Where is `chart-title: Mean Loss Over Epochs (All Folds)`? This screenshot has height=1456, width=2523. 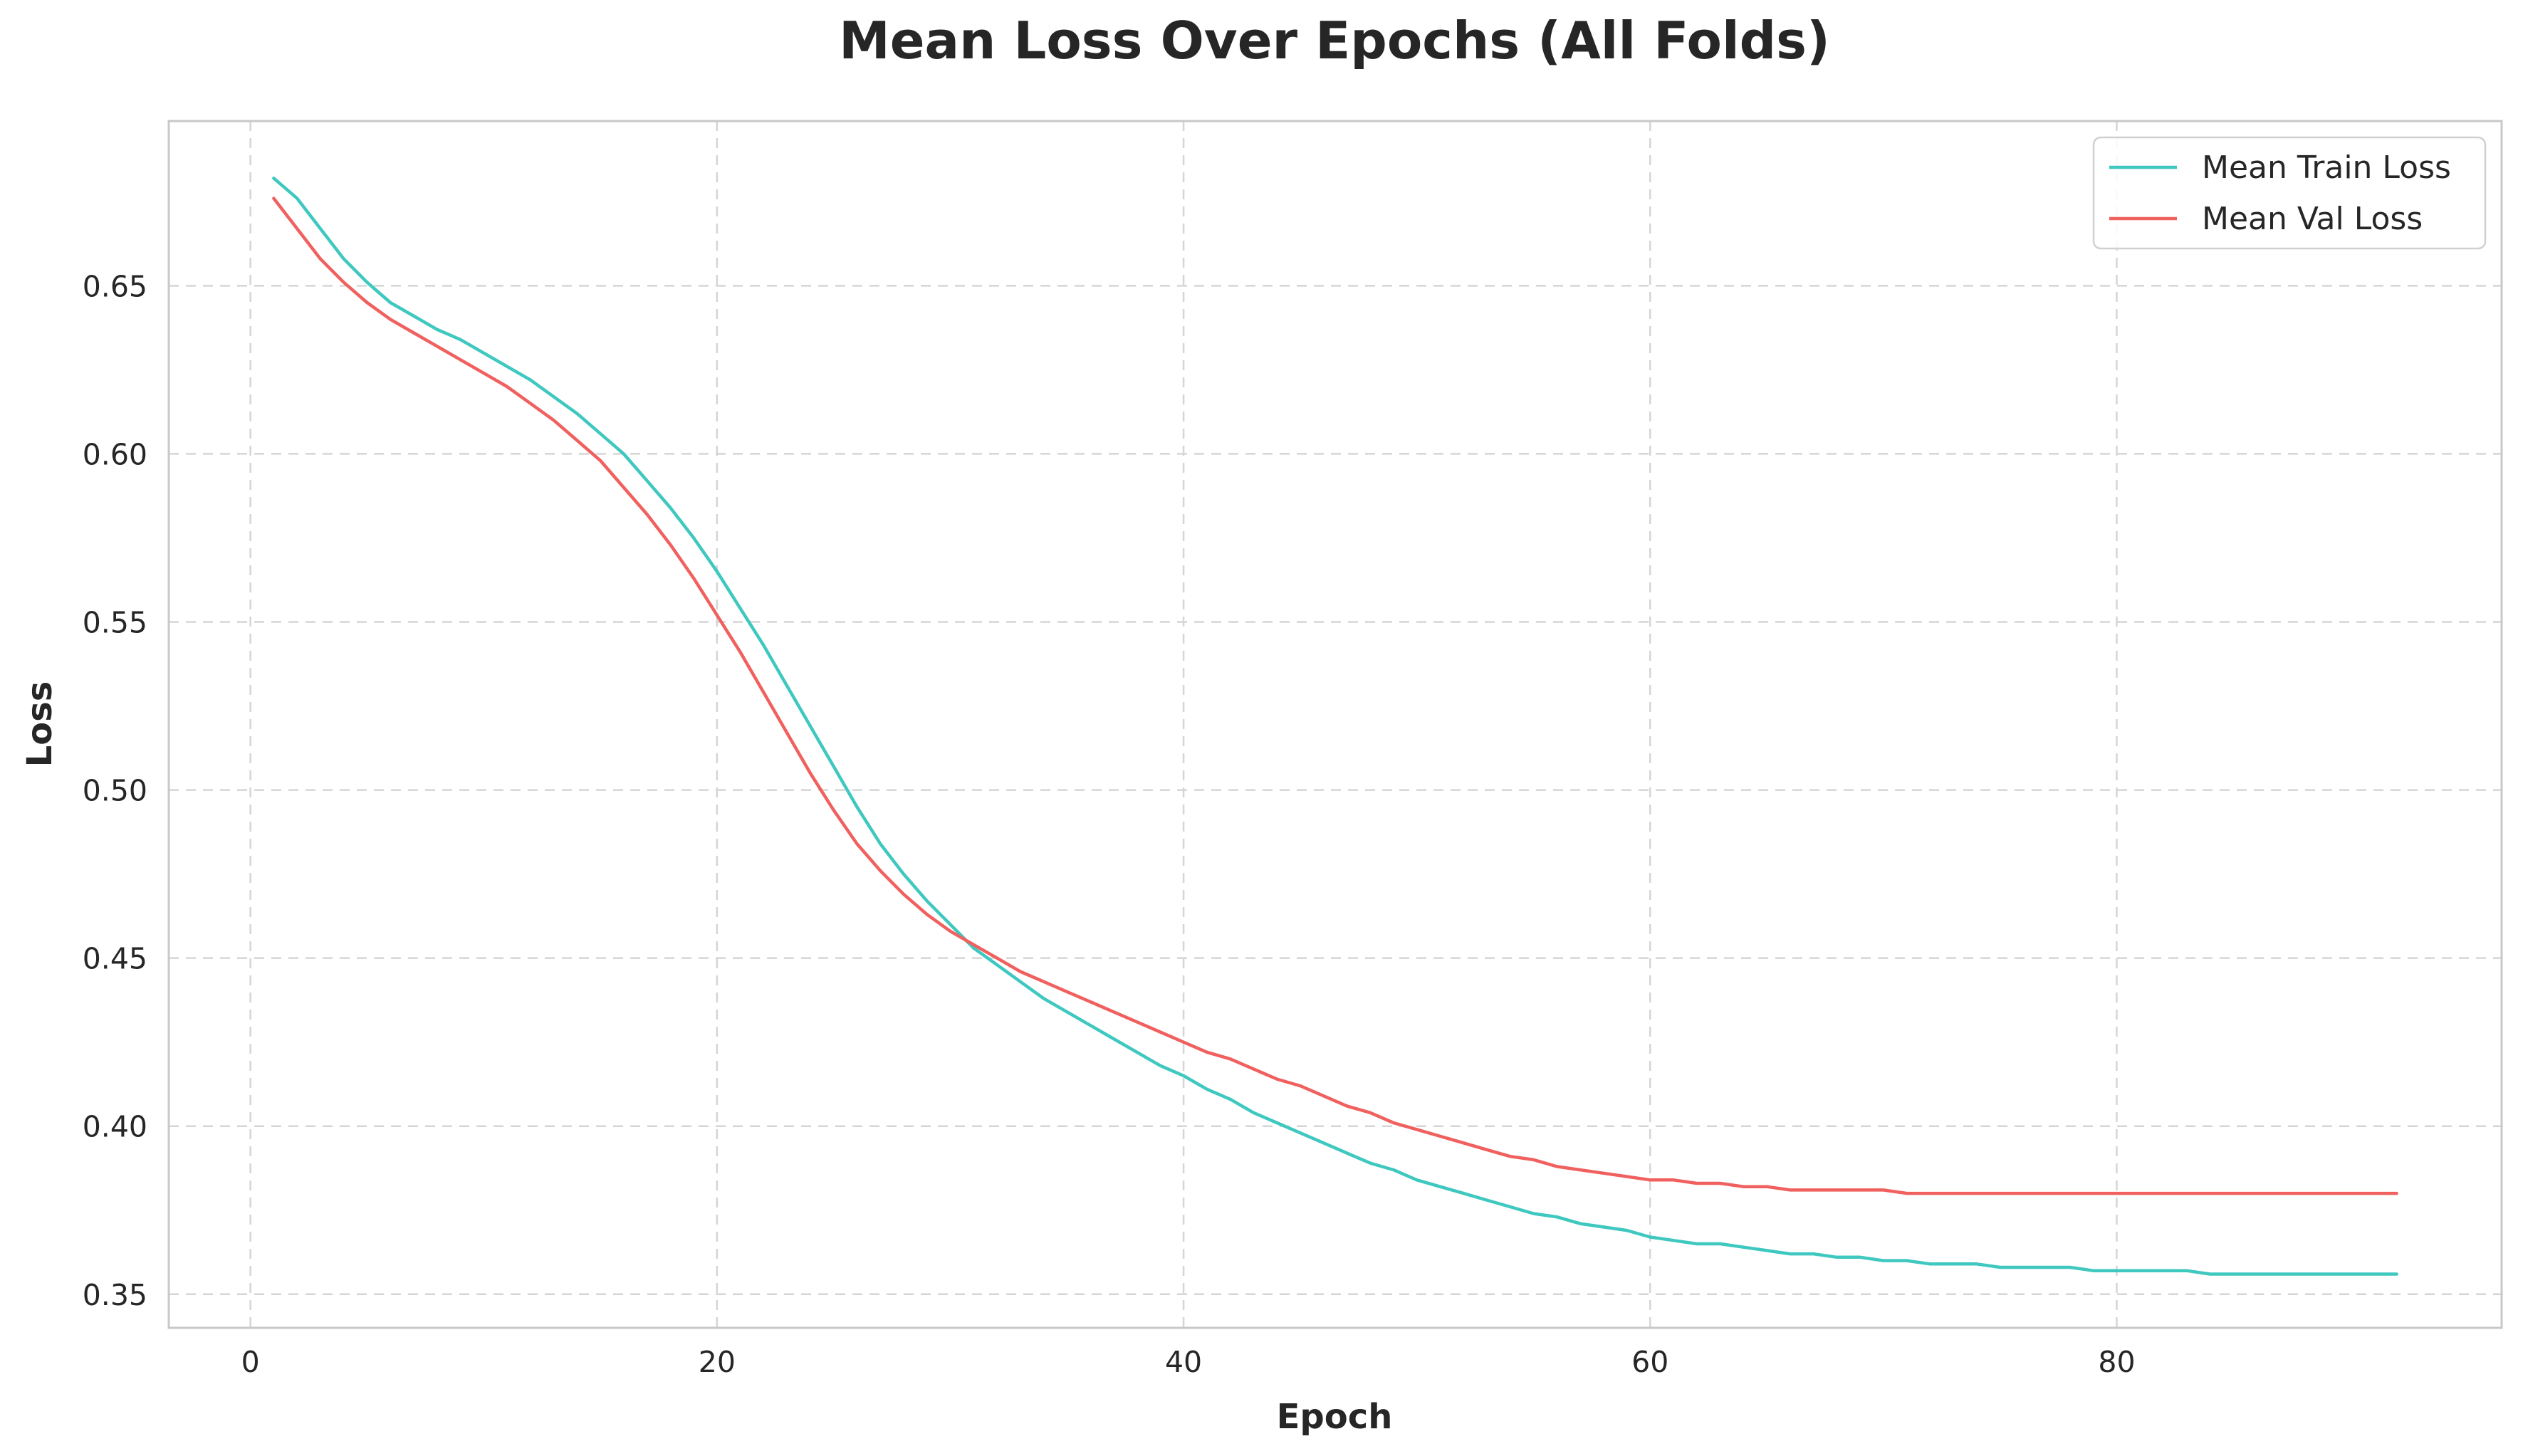 chart-title: Mean Loss Over Epochs (All Folds) is located at coordinates (1335, 40).